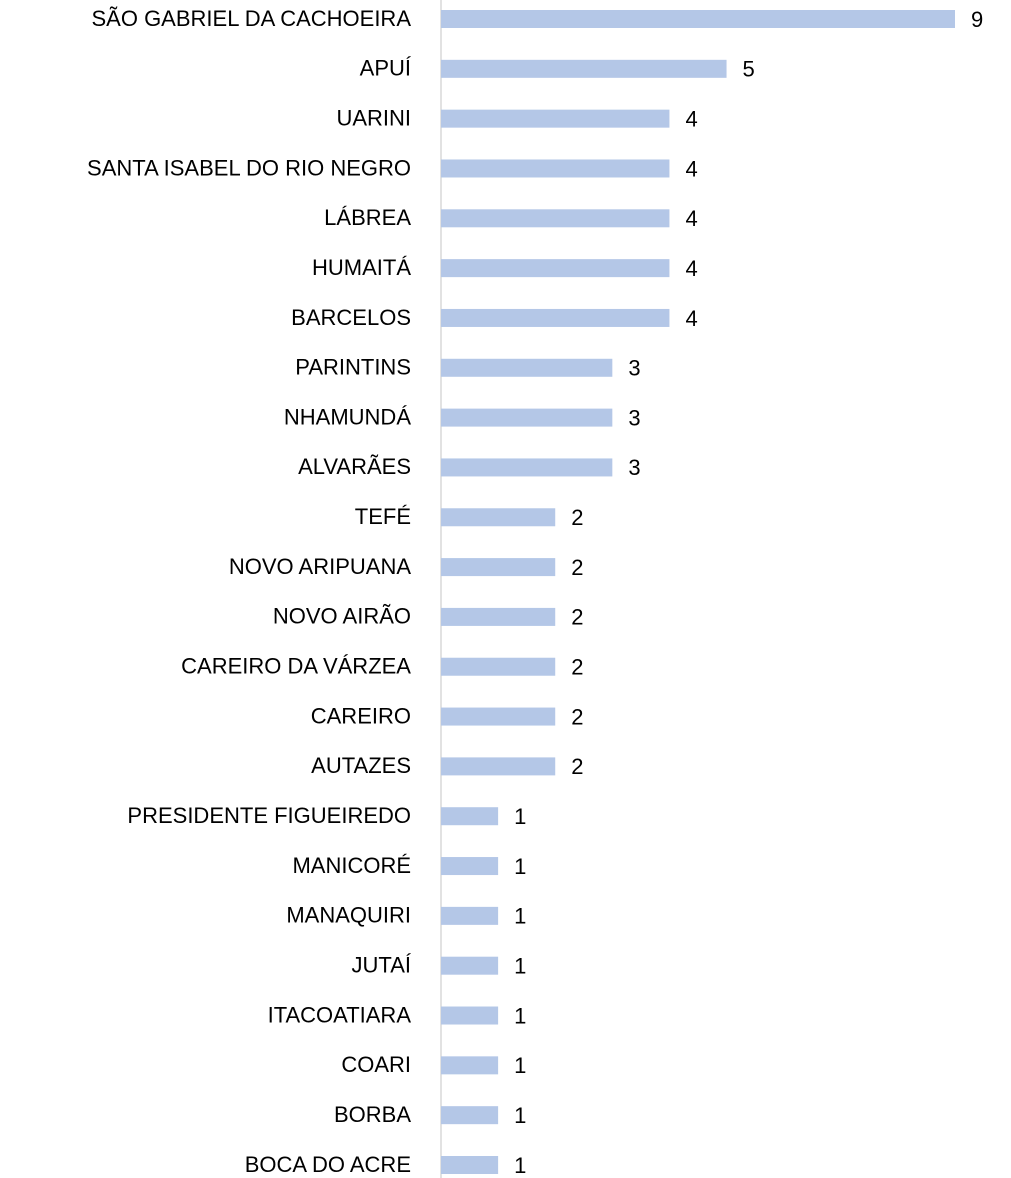 The width and height of the screenshot is (1011, 1178). I want to click on y-tick-label: SANTA ISABEL DO RIO NEGRO, so click(249, 167).